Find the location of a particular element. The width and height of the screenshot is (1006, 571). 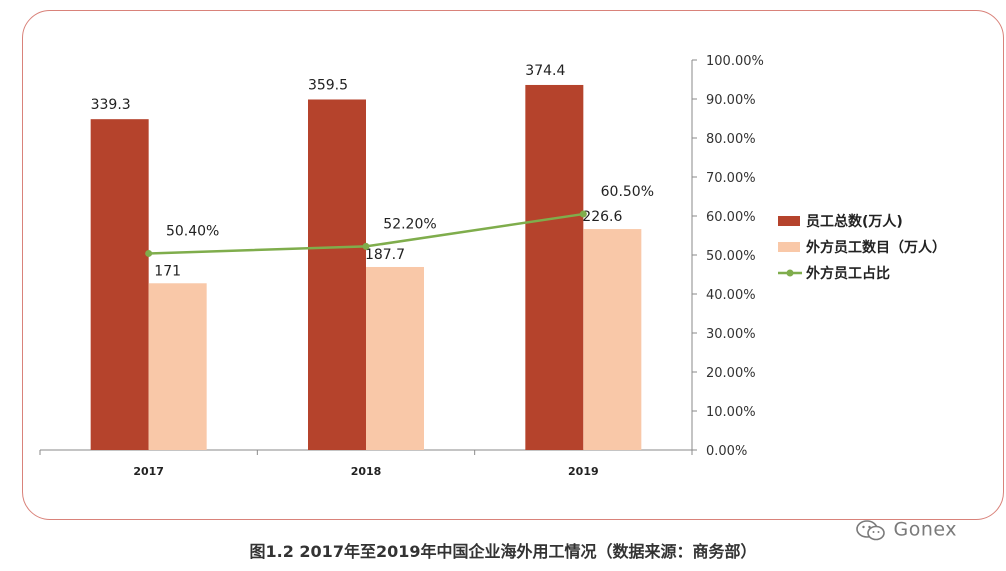

line-label-foreign-ratio: 50.40% is located at coordinates (192, 231).